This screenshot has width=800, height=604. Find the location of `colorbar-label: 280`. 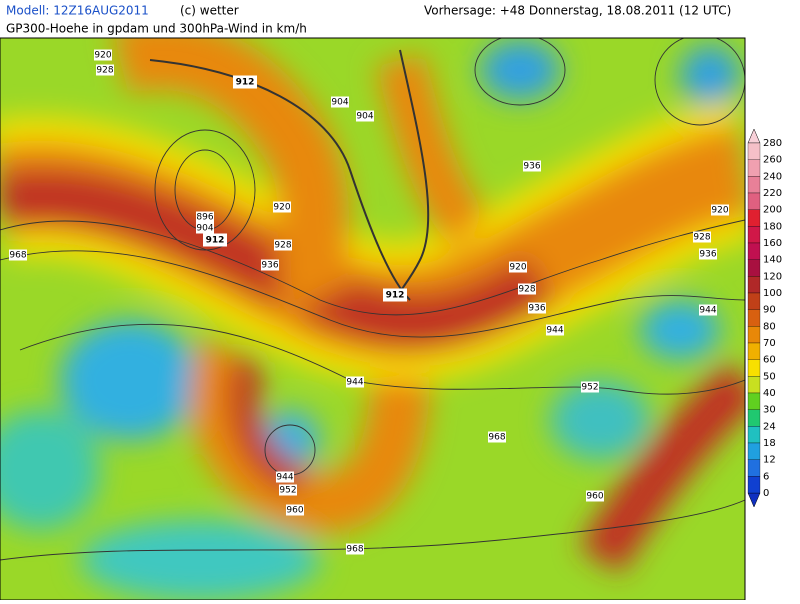

colorbar-label: 280 is located at coordinates (772, 143).